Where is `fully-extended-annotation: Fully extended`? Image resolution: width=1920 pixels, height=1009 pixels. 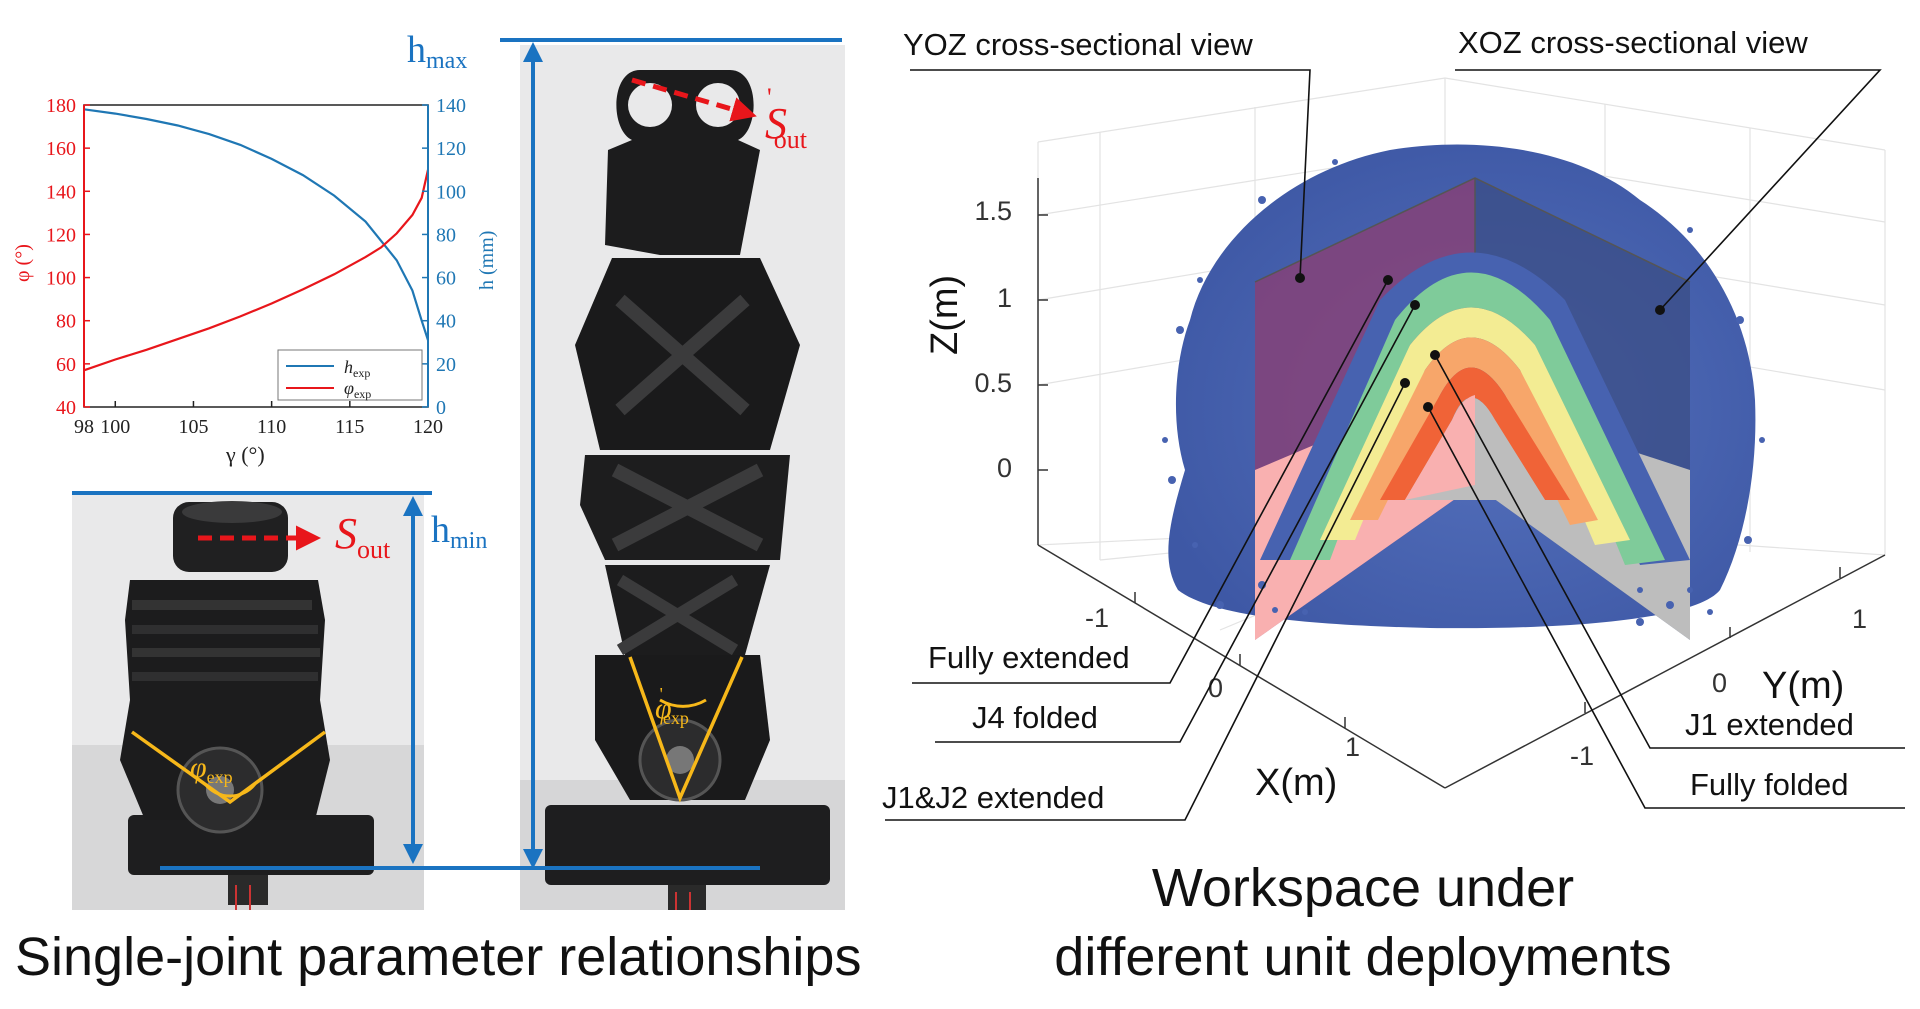 fully-extended-annotation: Fully extended is located at coordinates (1029, 657).